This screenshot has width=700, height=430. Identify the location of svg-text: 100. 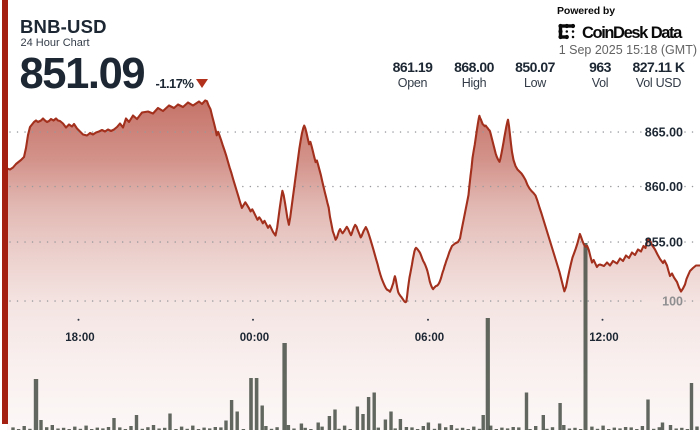
(672, 302).